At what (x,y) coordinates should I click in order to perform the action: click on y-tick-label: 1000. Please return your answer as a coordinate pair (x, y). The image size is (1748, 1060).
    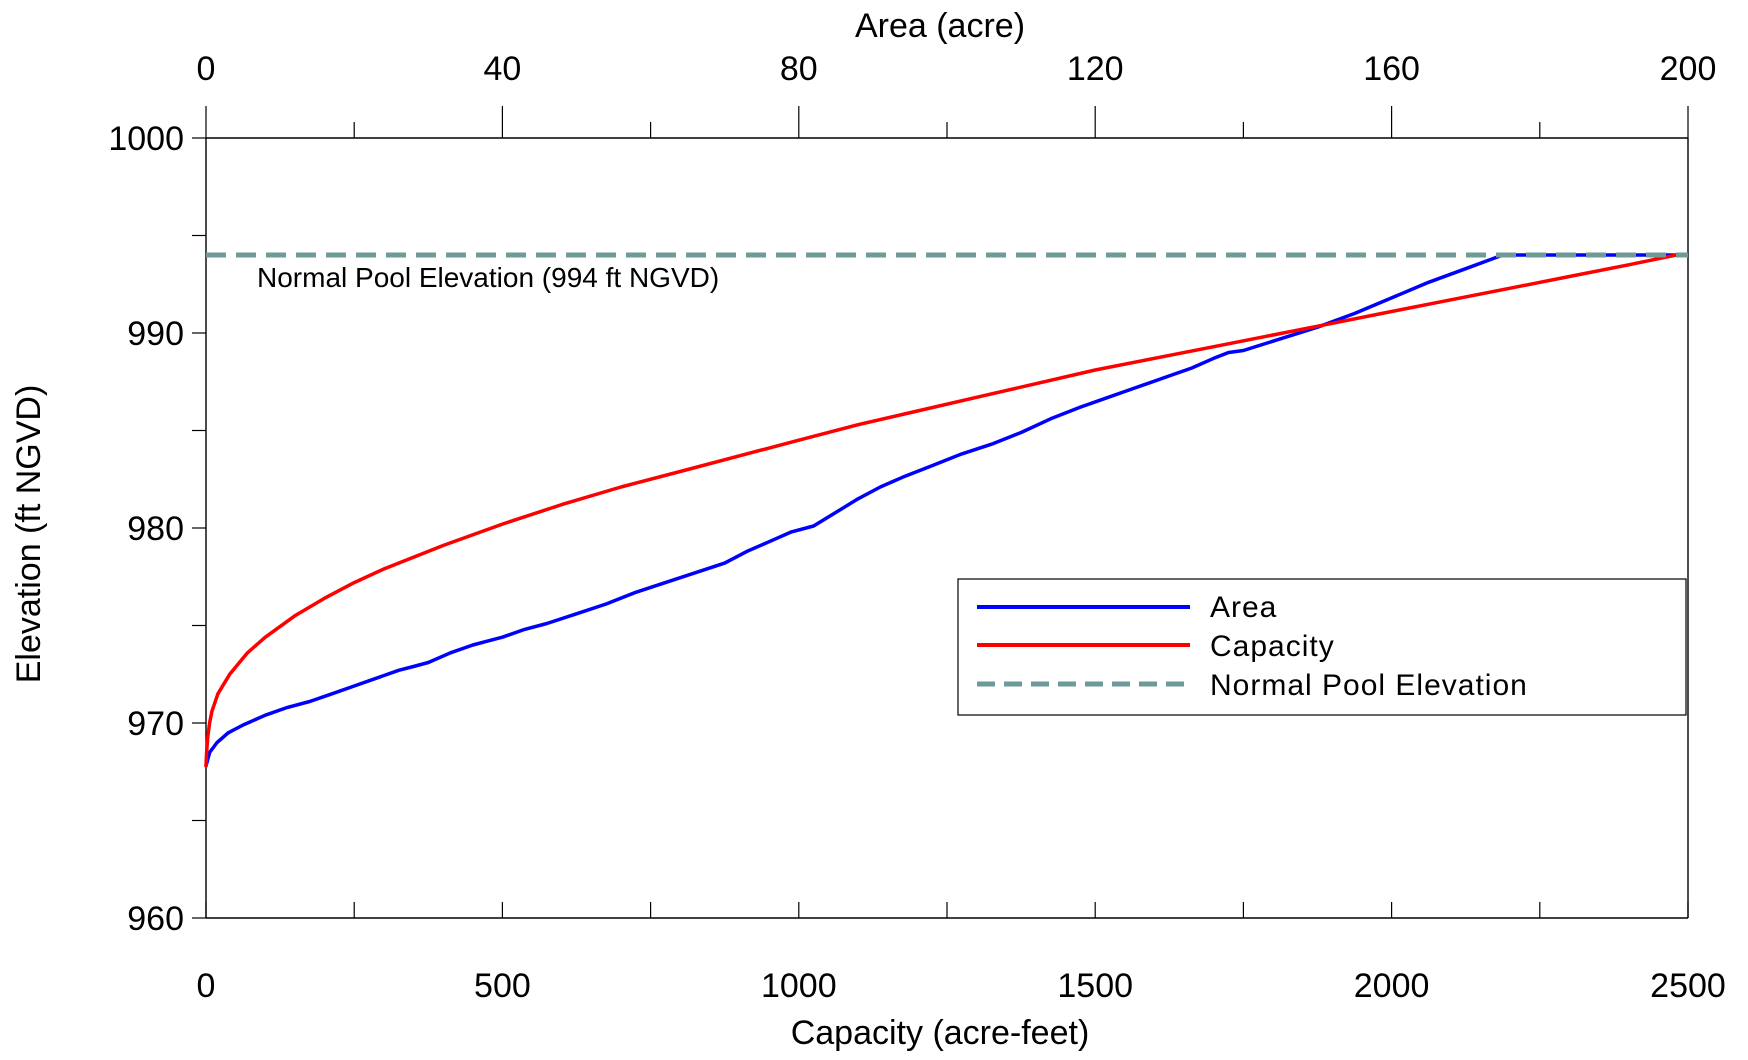
    Looking at the image, I should click on (146, 139).